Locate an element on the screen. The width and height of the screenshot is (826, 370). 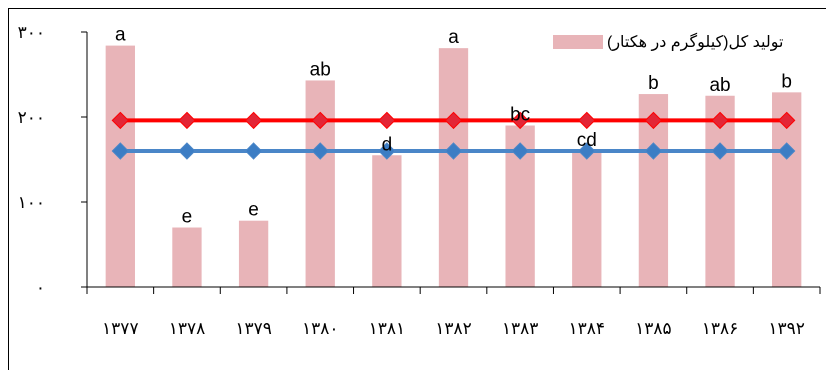
x-tick-label: ۱۳۷۷ is located at coordinates (120, 328).